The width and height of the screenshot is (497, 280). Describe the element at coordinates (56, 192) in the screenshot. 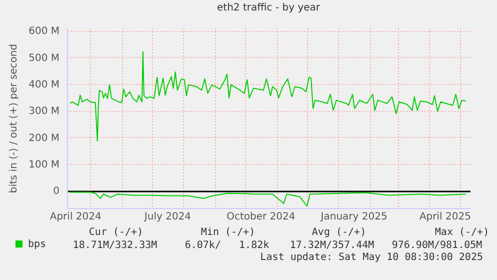

I see `y-tick-label: 0` at that location.